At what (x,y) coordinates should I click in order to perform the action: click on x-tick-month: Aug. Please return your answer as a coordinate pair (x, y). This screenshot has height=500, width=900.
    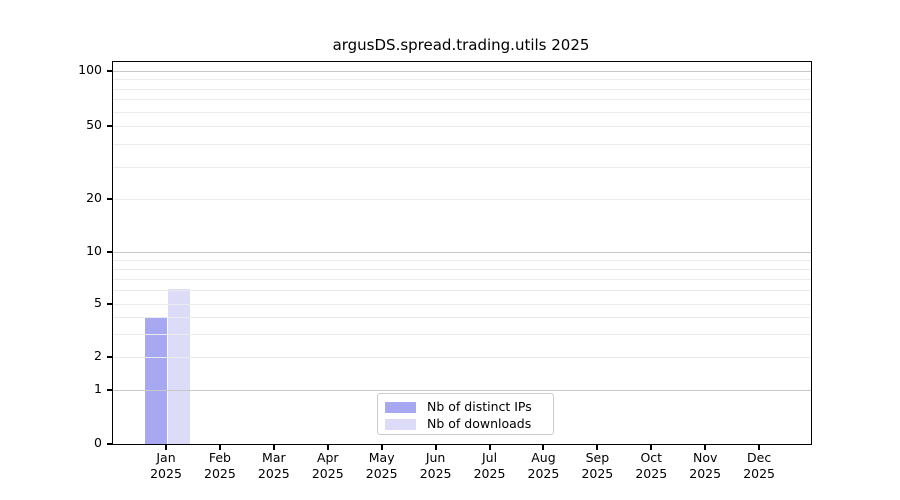
    Looking at the image, I should click on (543, 457).